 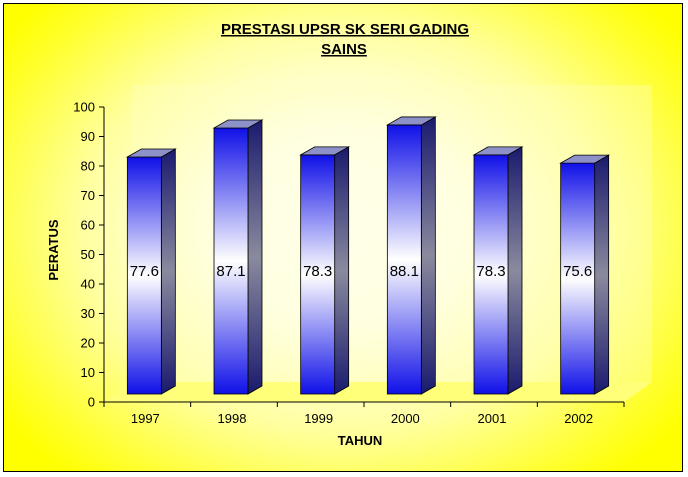 I want to click on y-tick-label: 70, so click(x=88, y=195).